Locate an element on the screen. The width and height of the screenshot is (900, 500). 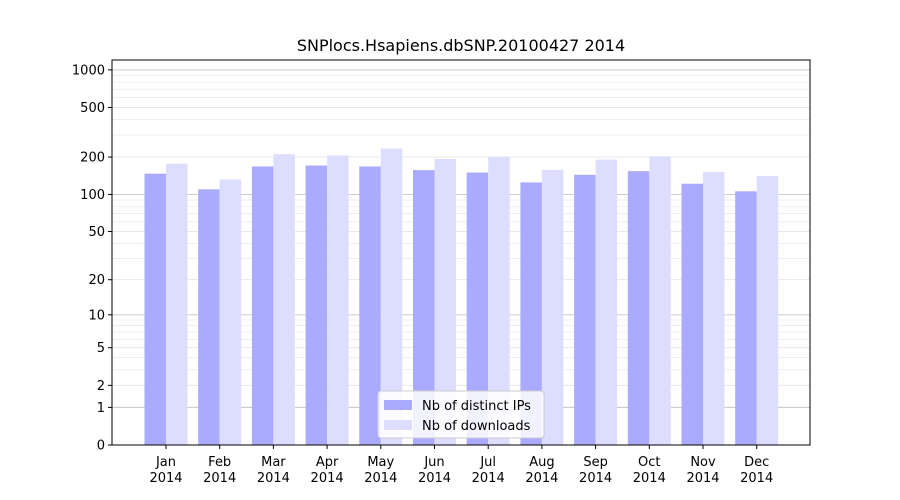
legend: Nb of distinct IPs Nb of downloads is located at coordinates (461, 414).